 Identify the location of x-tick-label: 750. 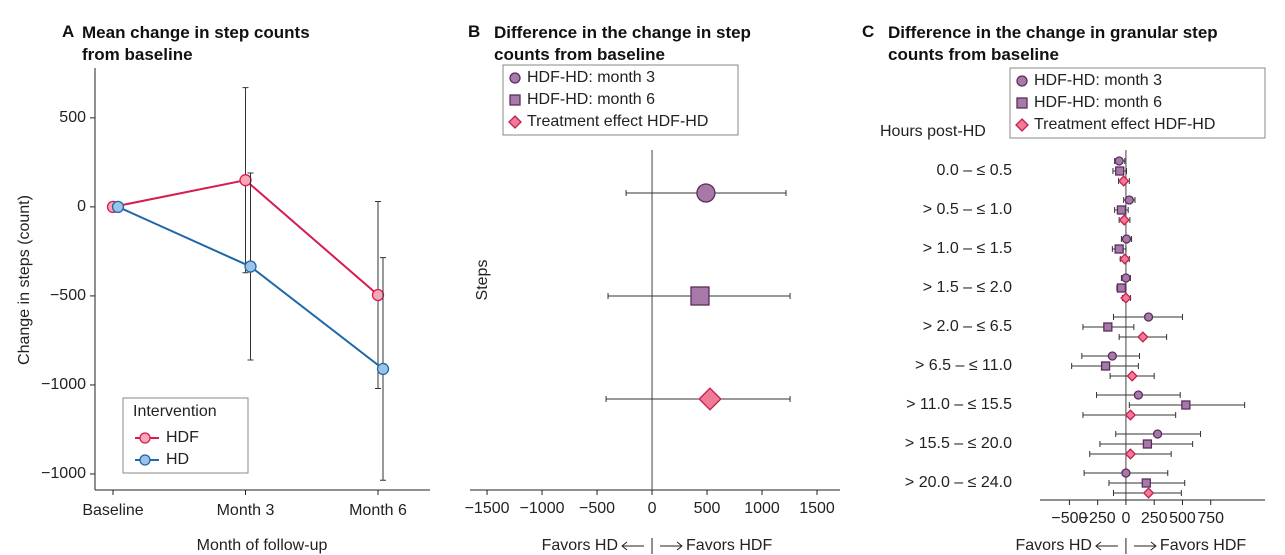
(1210, 518).